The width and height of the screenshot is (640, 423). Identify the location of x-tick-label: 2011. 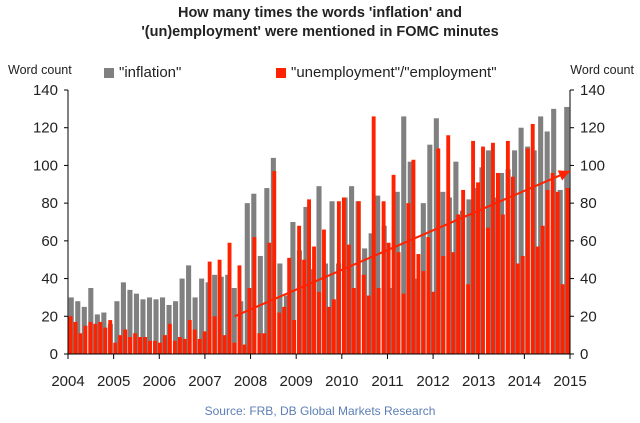
(387, 381).